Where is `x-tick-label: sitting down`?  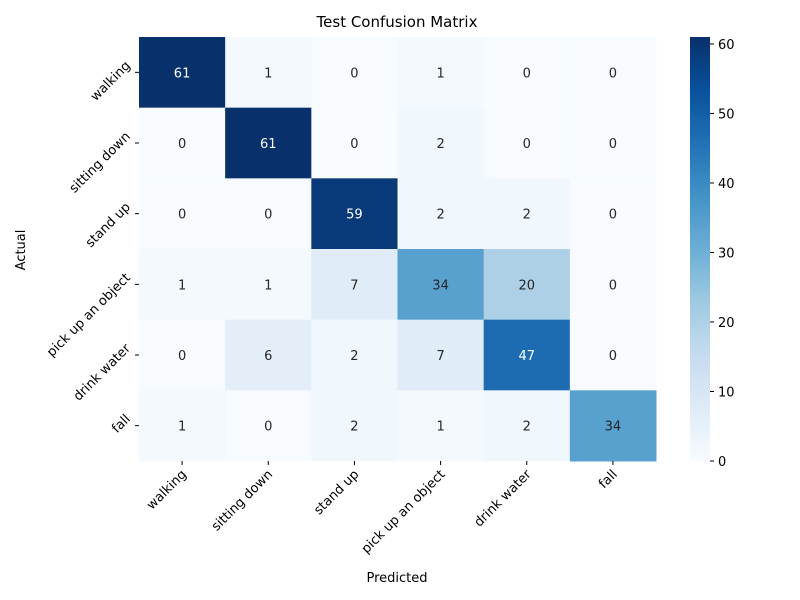
x-tick-label: sitting down is located at coordinates (242, 500).